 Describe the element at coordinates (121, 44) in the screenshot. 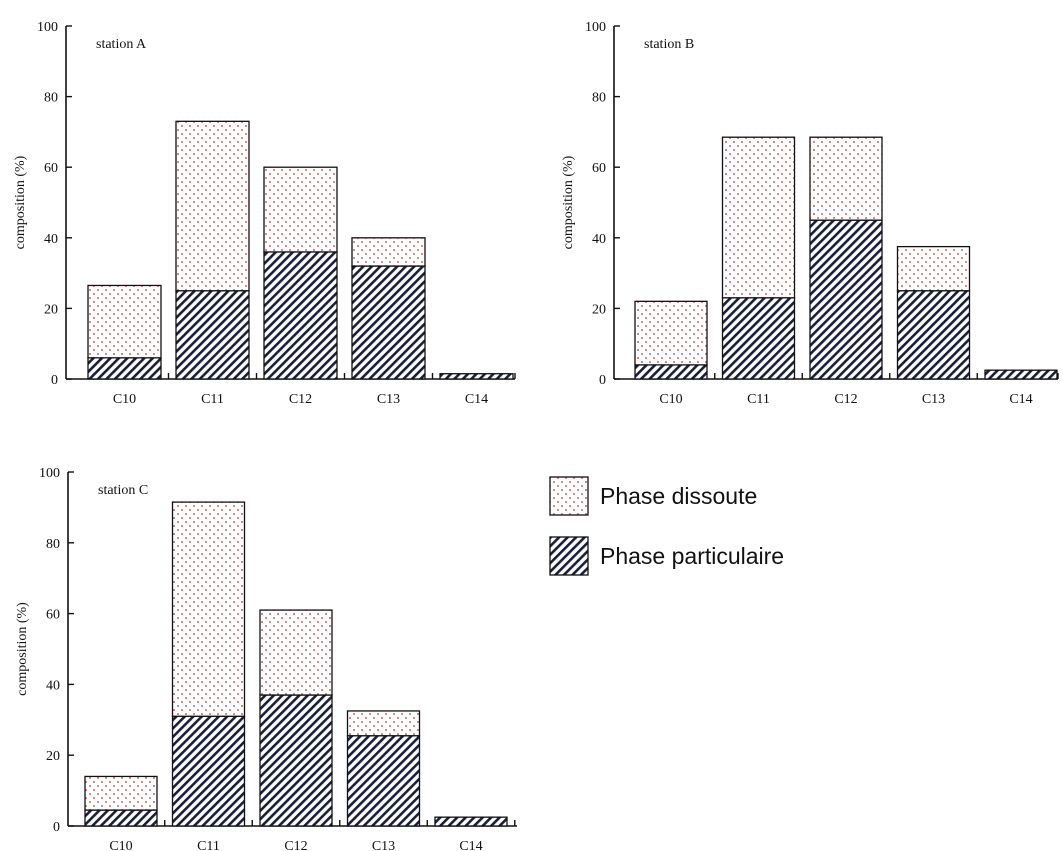

I see `station-label: station A` at that location.